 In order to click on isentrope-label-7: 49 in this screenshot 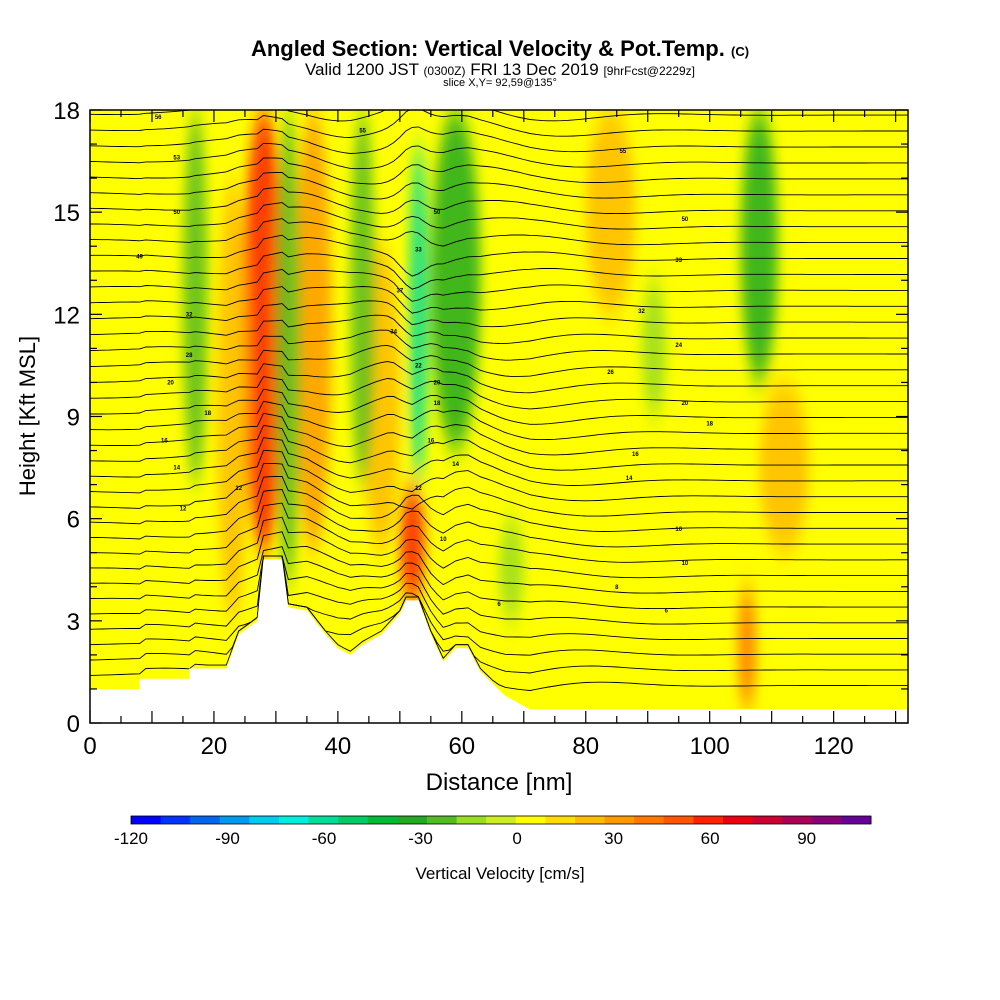, I will do `click(139, 257)`.